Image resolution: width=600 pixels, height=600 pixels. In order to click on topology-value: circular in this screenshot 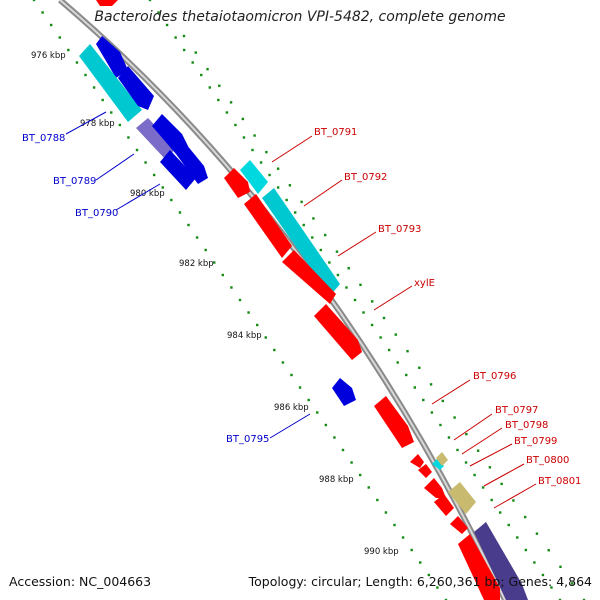, I will do `click(334, 581)`.